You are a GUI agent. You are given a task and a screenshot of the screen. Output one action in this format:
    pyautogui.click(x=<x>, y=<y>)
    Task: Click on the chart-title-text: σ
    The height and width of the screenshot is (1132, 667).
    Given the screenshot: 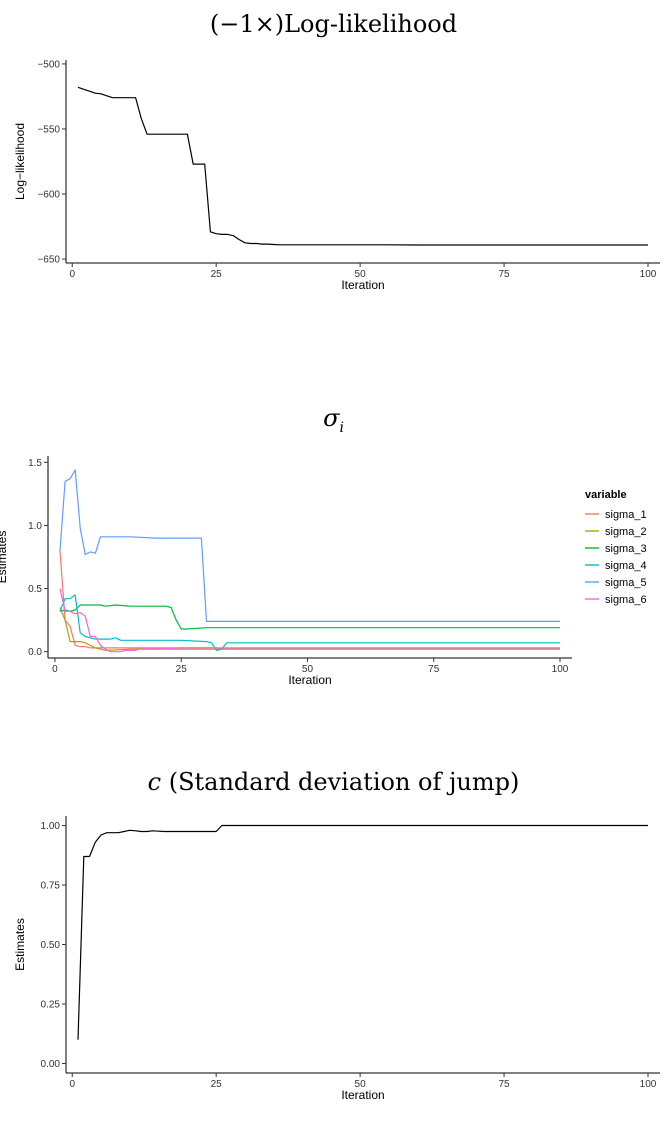 What is the action you would take?
    pyautogui.click(x=331, y=418)
    